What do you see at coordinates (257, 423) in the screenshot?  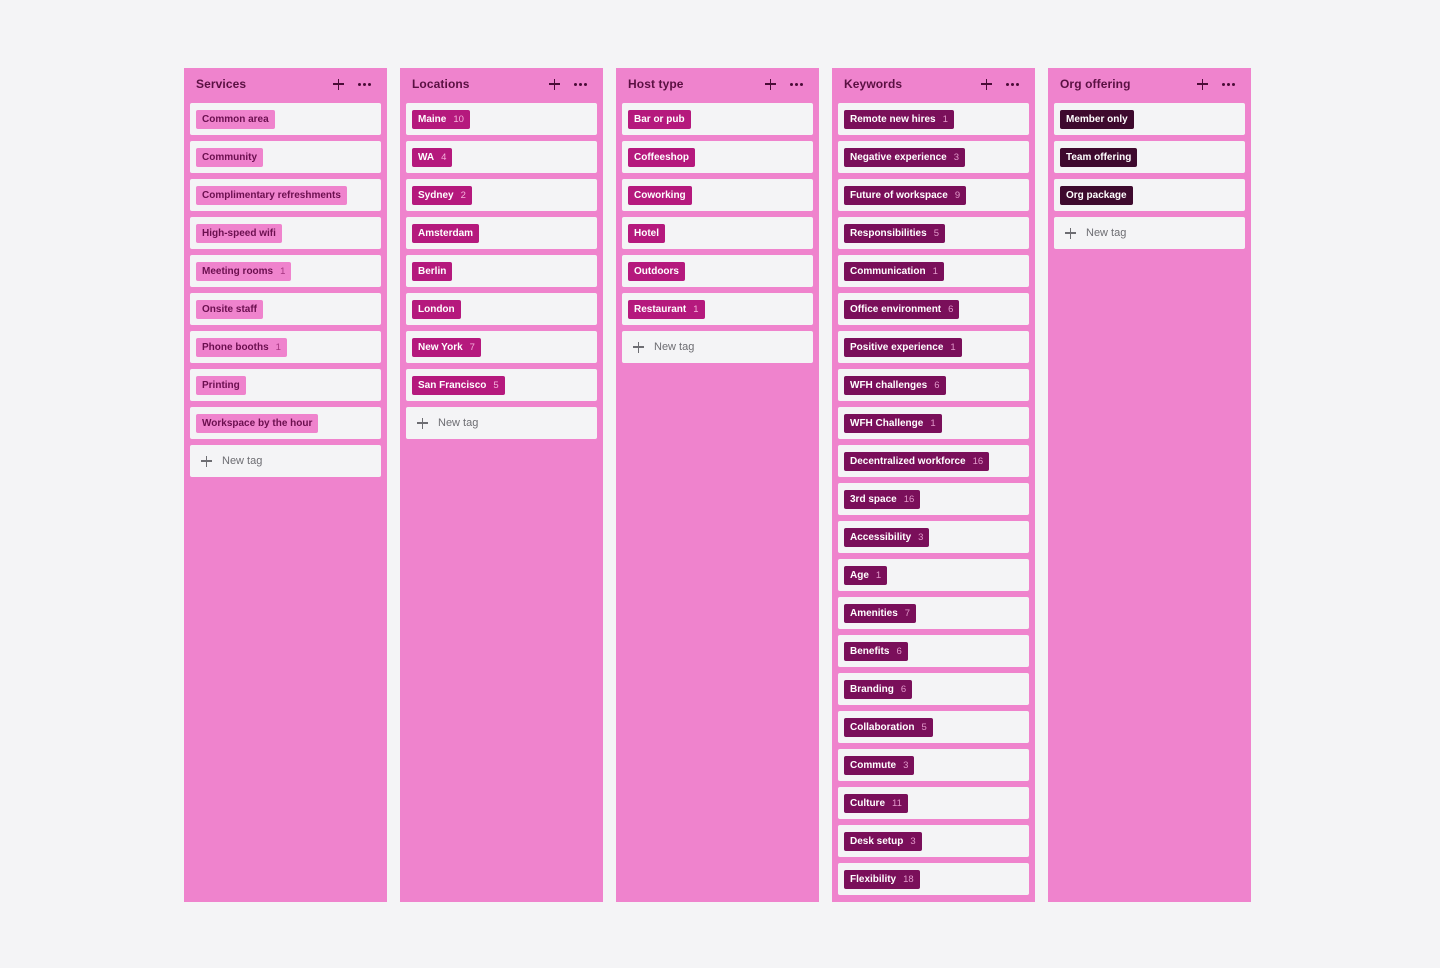 I see `tag-chip: Workspace by the hour` at bounding box center [257, 423].